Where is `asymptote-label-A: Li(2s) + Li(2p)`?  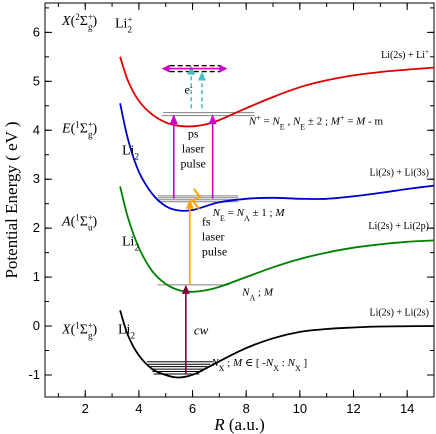 asymptote-label-A: Li(2s) + Li(2p) is located at coordinates (398, 226).